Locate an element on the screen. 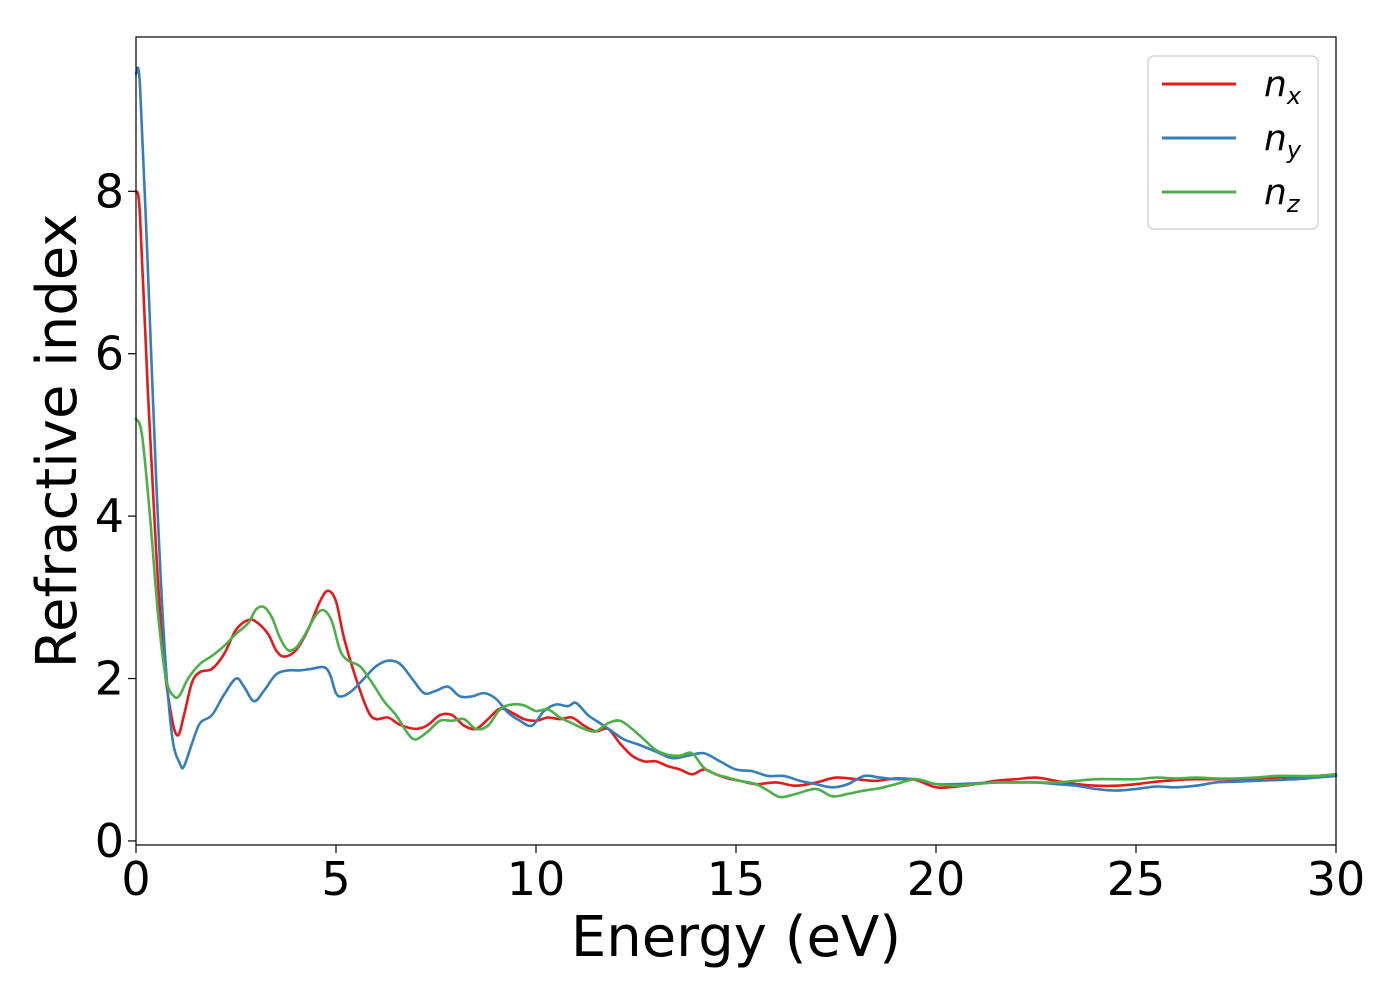 The height and width of the screenshot is (1000, 1400). y-tick-label: 4 is located at coordinates (109, 516).